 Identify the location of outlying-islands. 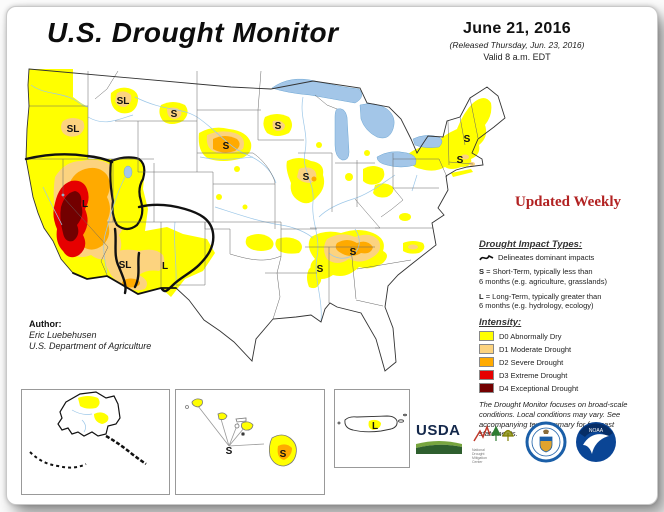
(372, 419).